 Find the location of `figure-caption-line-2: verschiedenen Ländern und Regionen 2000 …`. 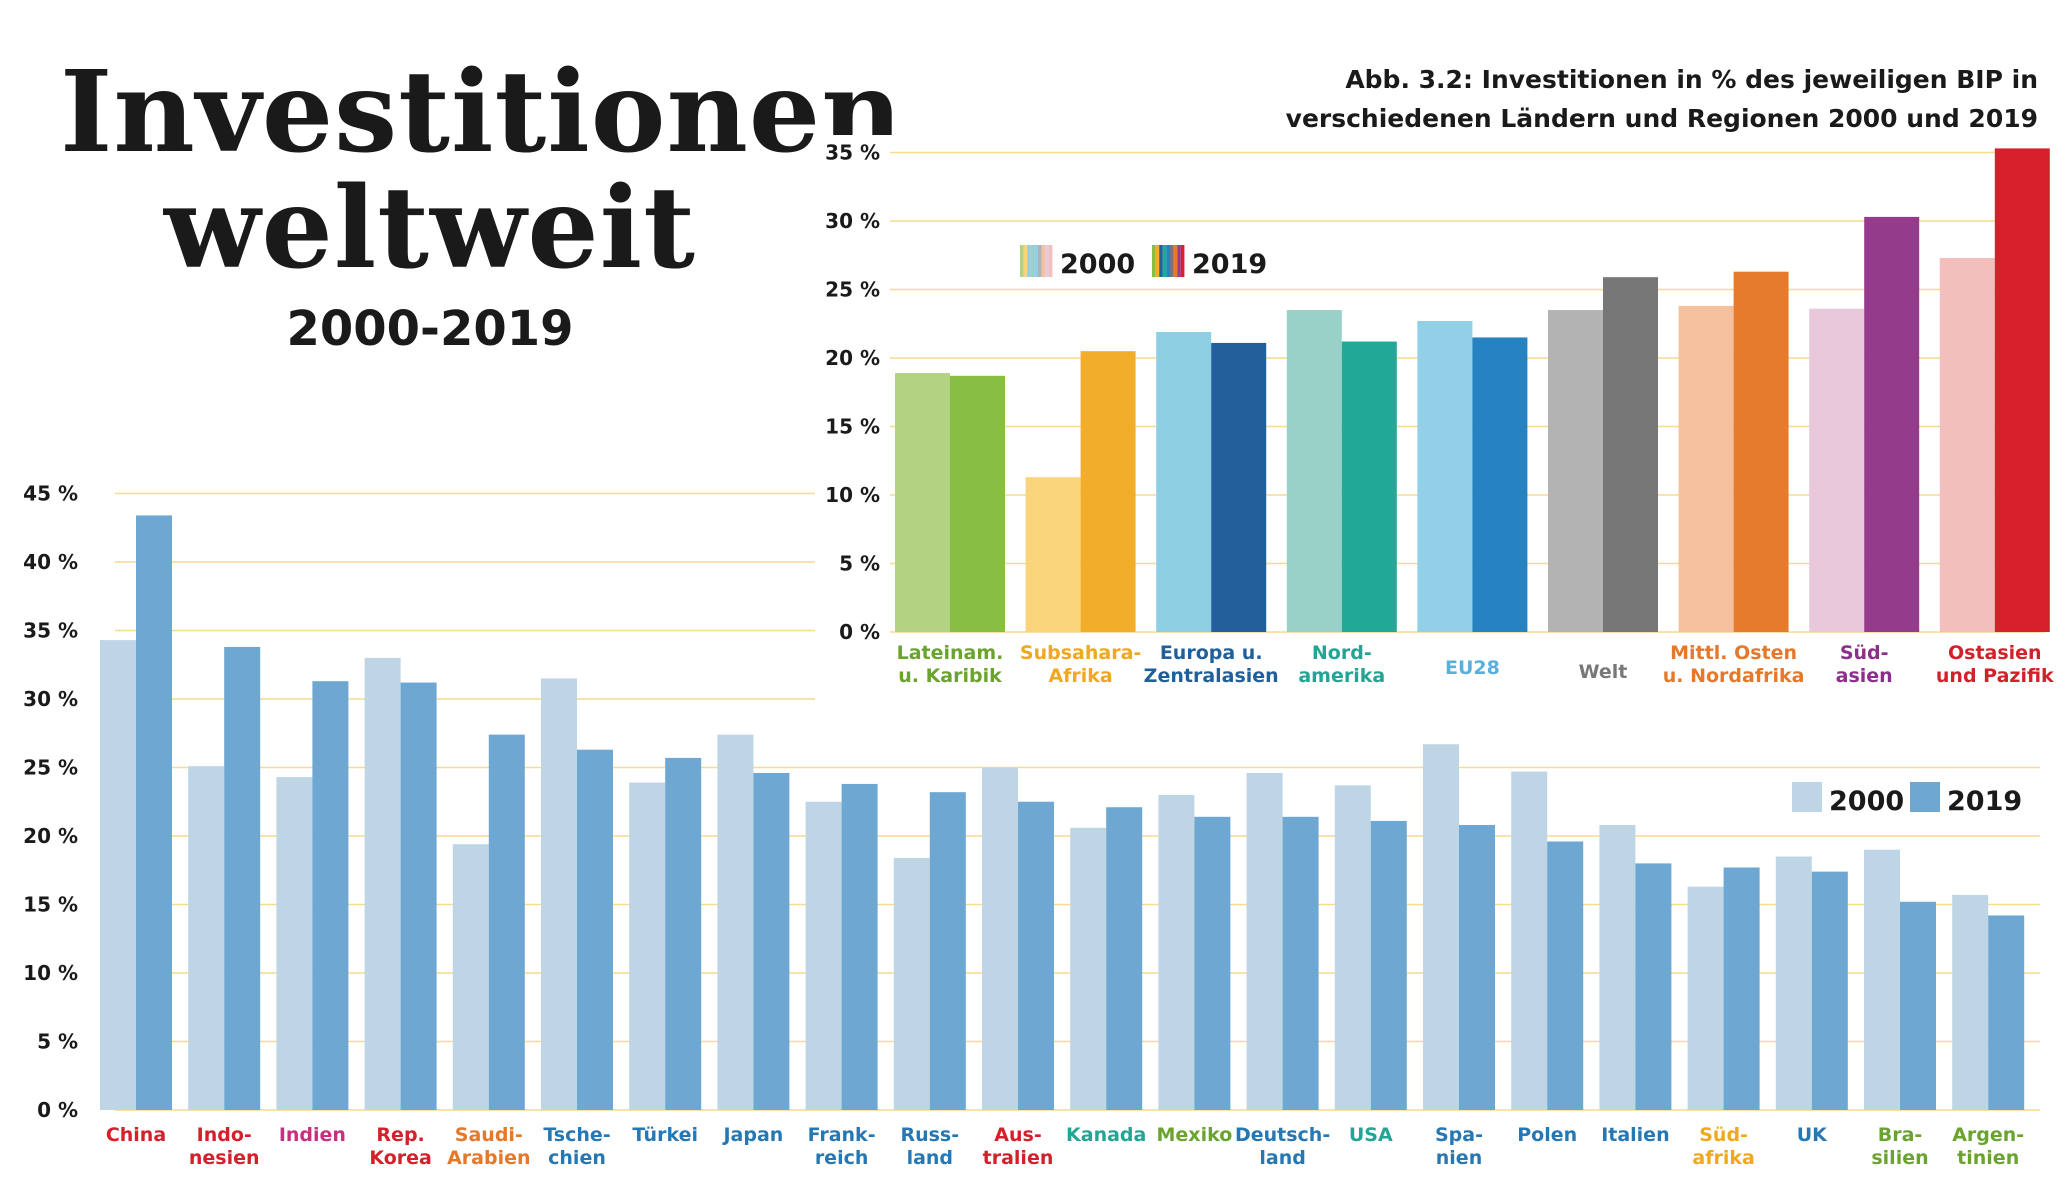

figure-caption-line-2: verschiedenen Ländern und Regionen 2000 … is located at coordinates (1661, 118).